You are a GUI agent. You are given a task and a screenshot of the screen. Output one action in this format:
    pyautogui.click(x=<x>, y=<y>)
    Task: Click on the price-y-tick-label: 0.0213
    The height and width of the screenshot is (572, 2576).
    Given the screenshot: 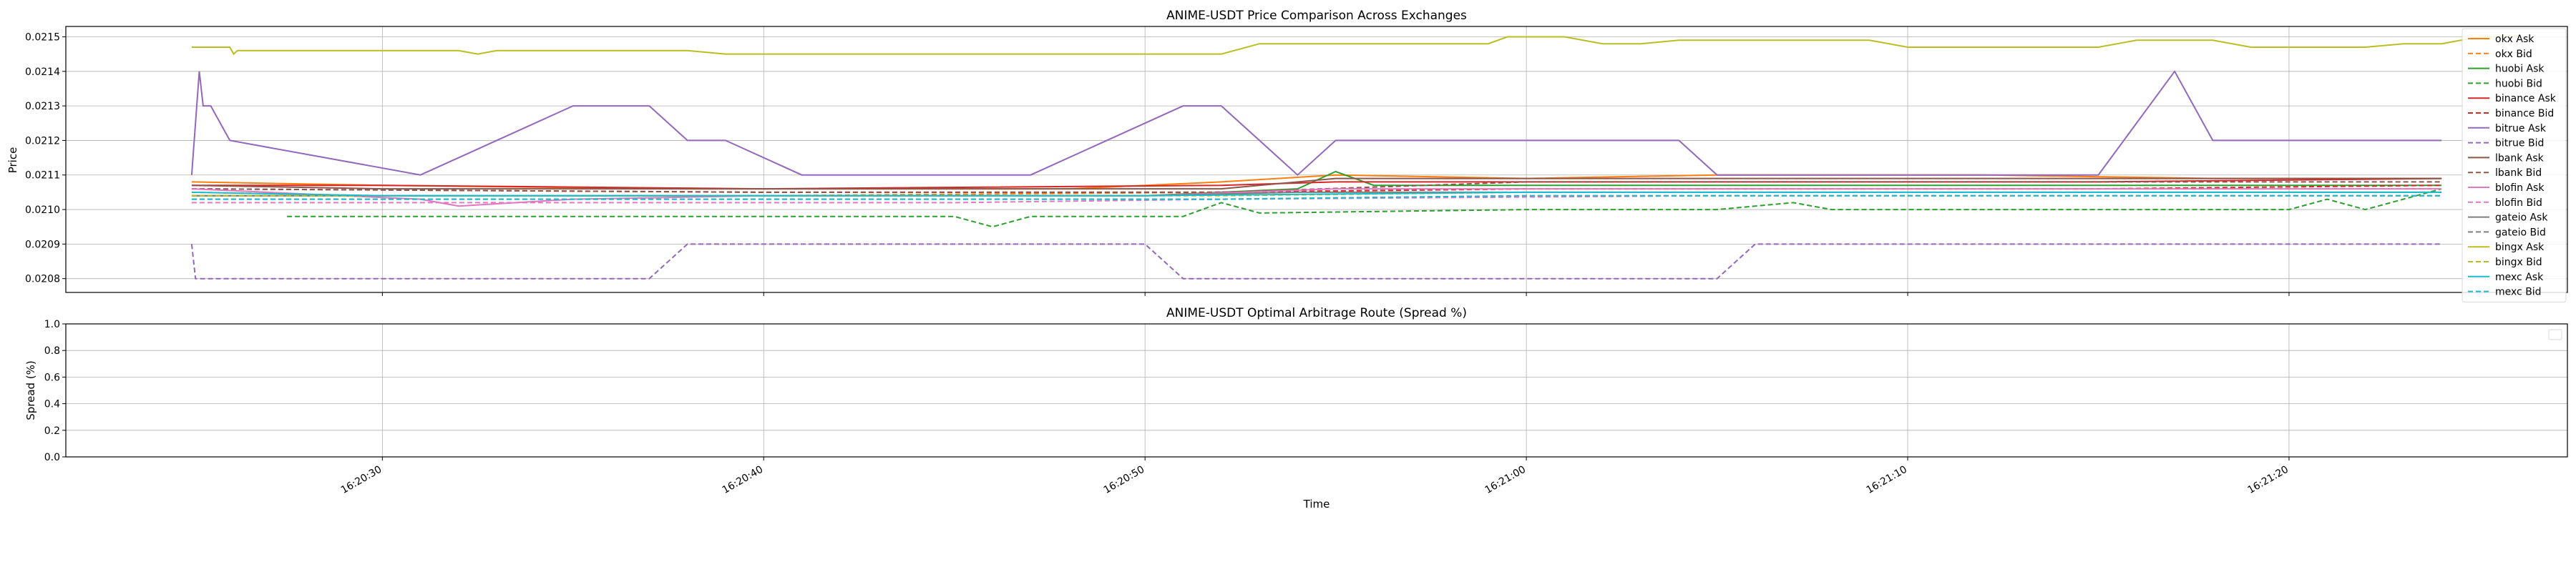 What is the action you would take?
    pyautogui.click(x=42, y=106)
    